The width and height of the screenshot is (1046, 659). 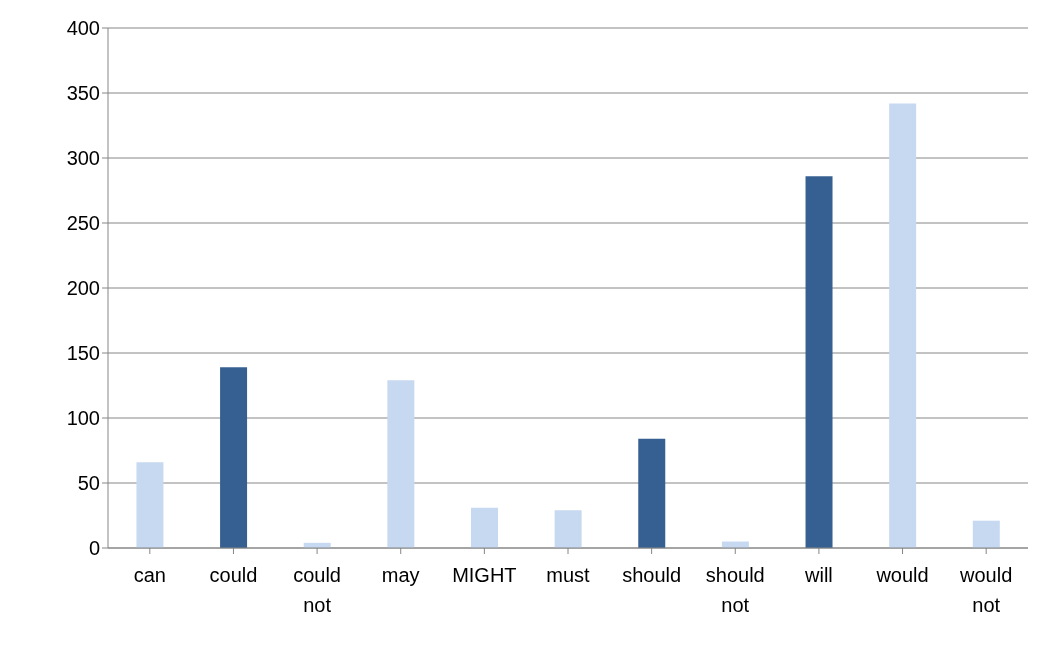 What do you see at coordinates (83, 353) in the screenshot?
I see `y-tick-label: 150` at bounding box center [83, 353].